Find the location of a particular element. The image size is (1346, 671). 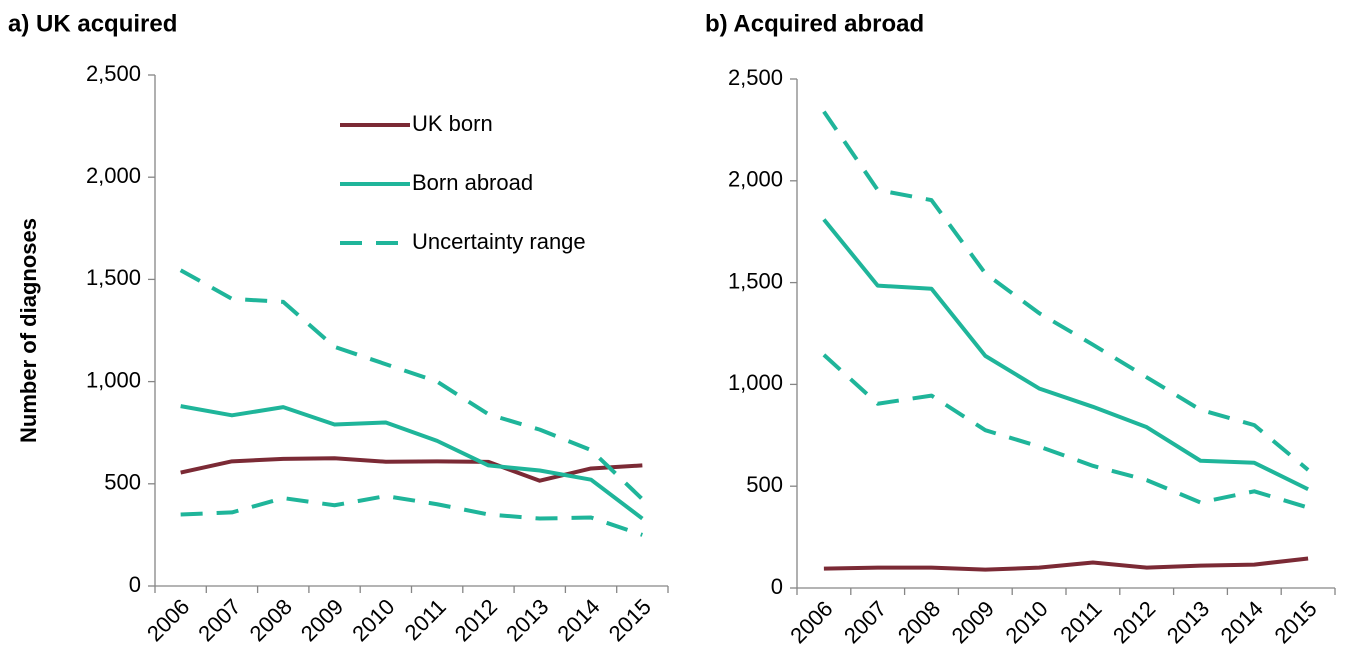

legend-label: Uncertainty range is located at coordinates (499, 241).